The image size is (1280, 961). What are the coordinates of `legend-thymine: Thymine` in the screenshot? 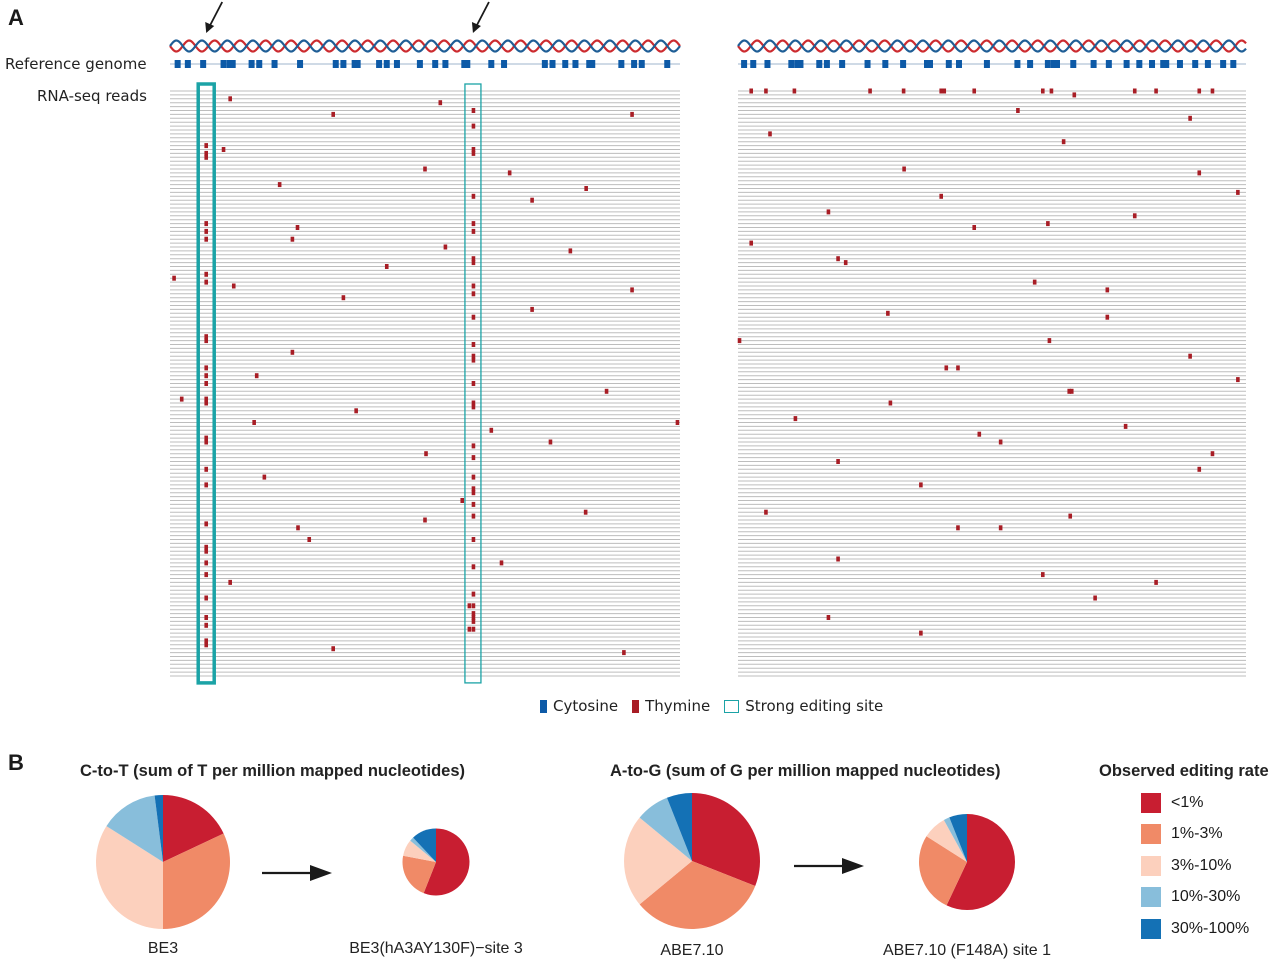 It's located at (671, 706).